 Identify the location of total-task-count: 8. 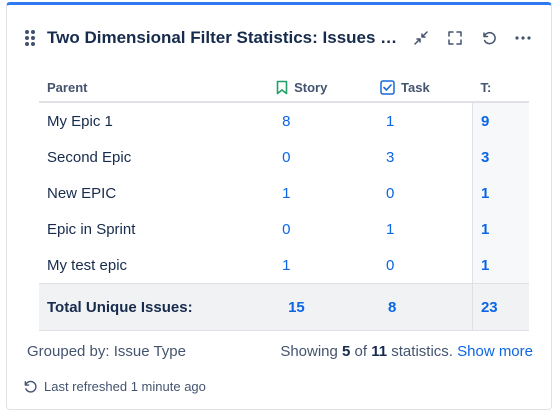
(426, 307).